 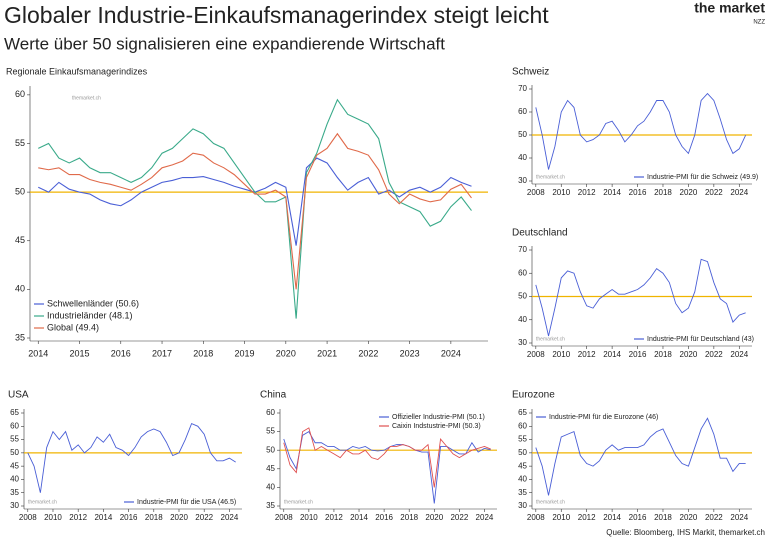 What do you see at coordinates (410, 353) in the screenshot?
I see `x-tick-label: 2023` at bounding box center [410, 353].